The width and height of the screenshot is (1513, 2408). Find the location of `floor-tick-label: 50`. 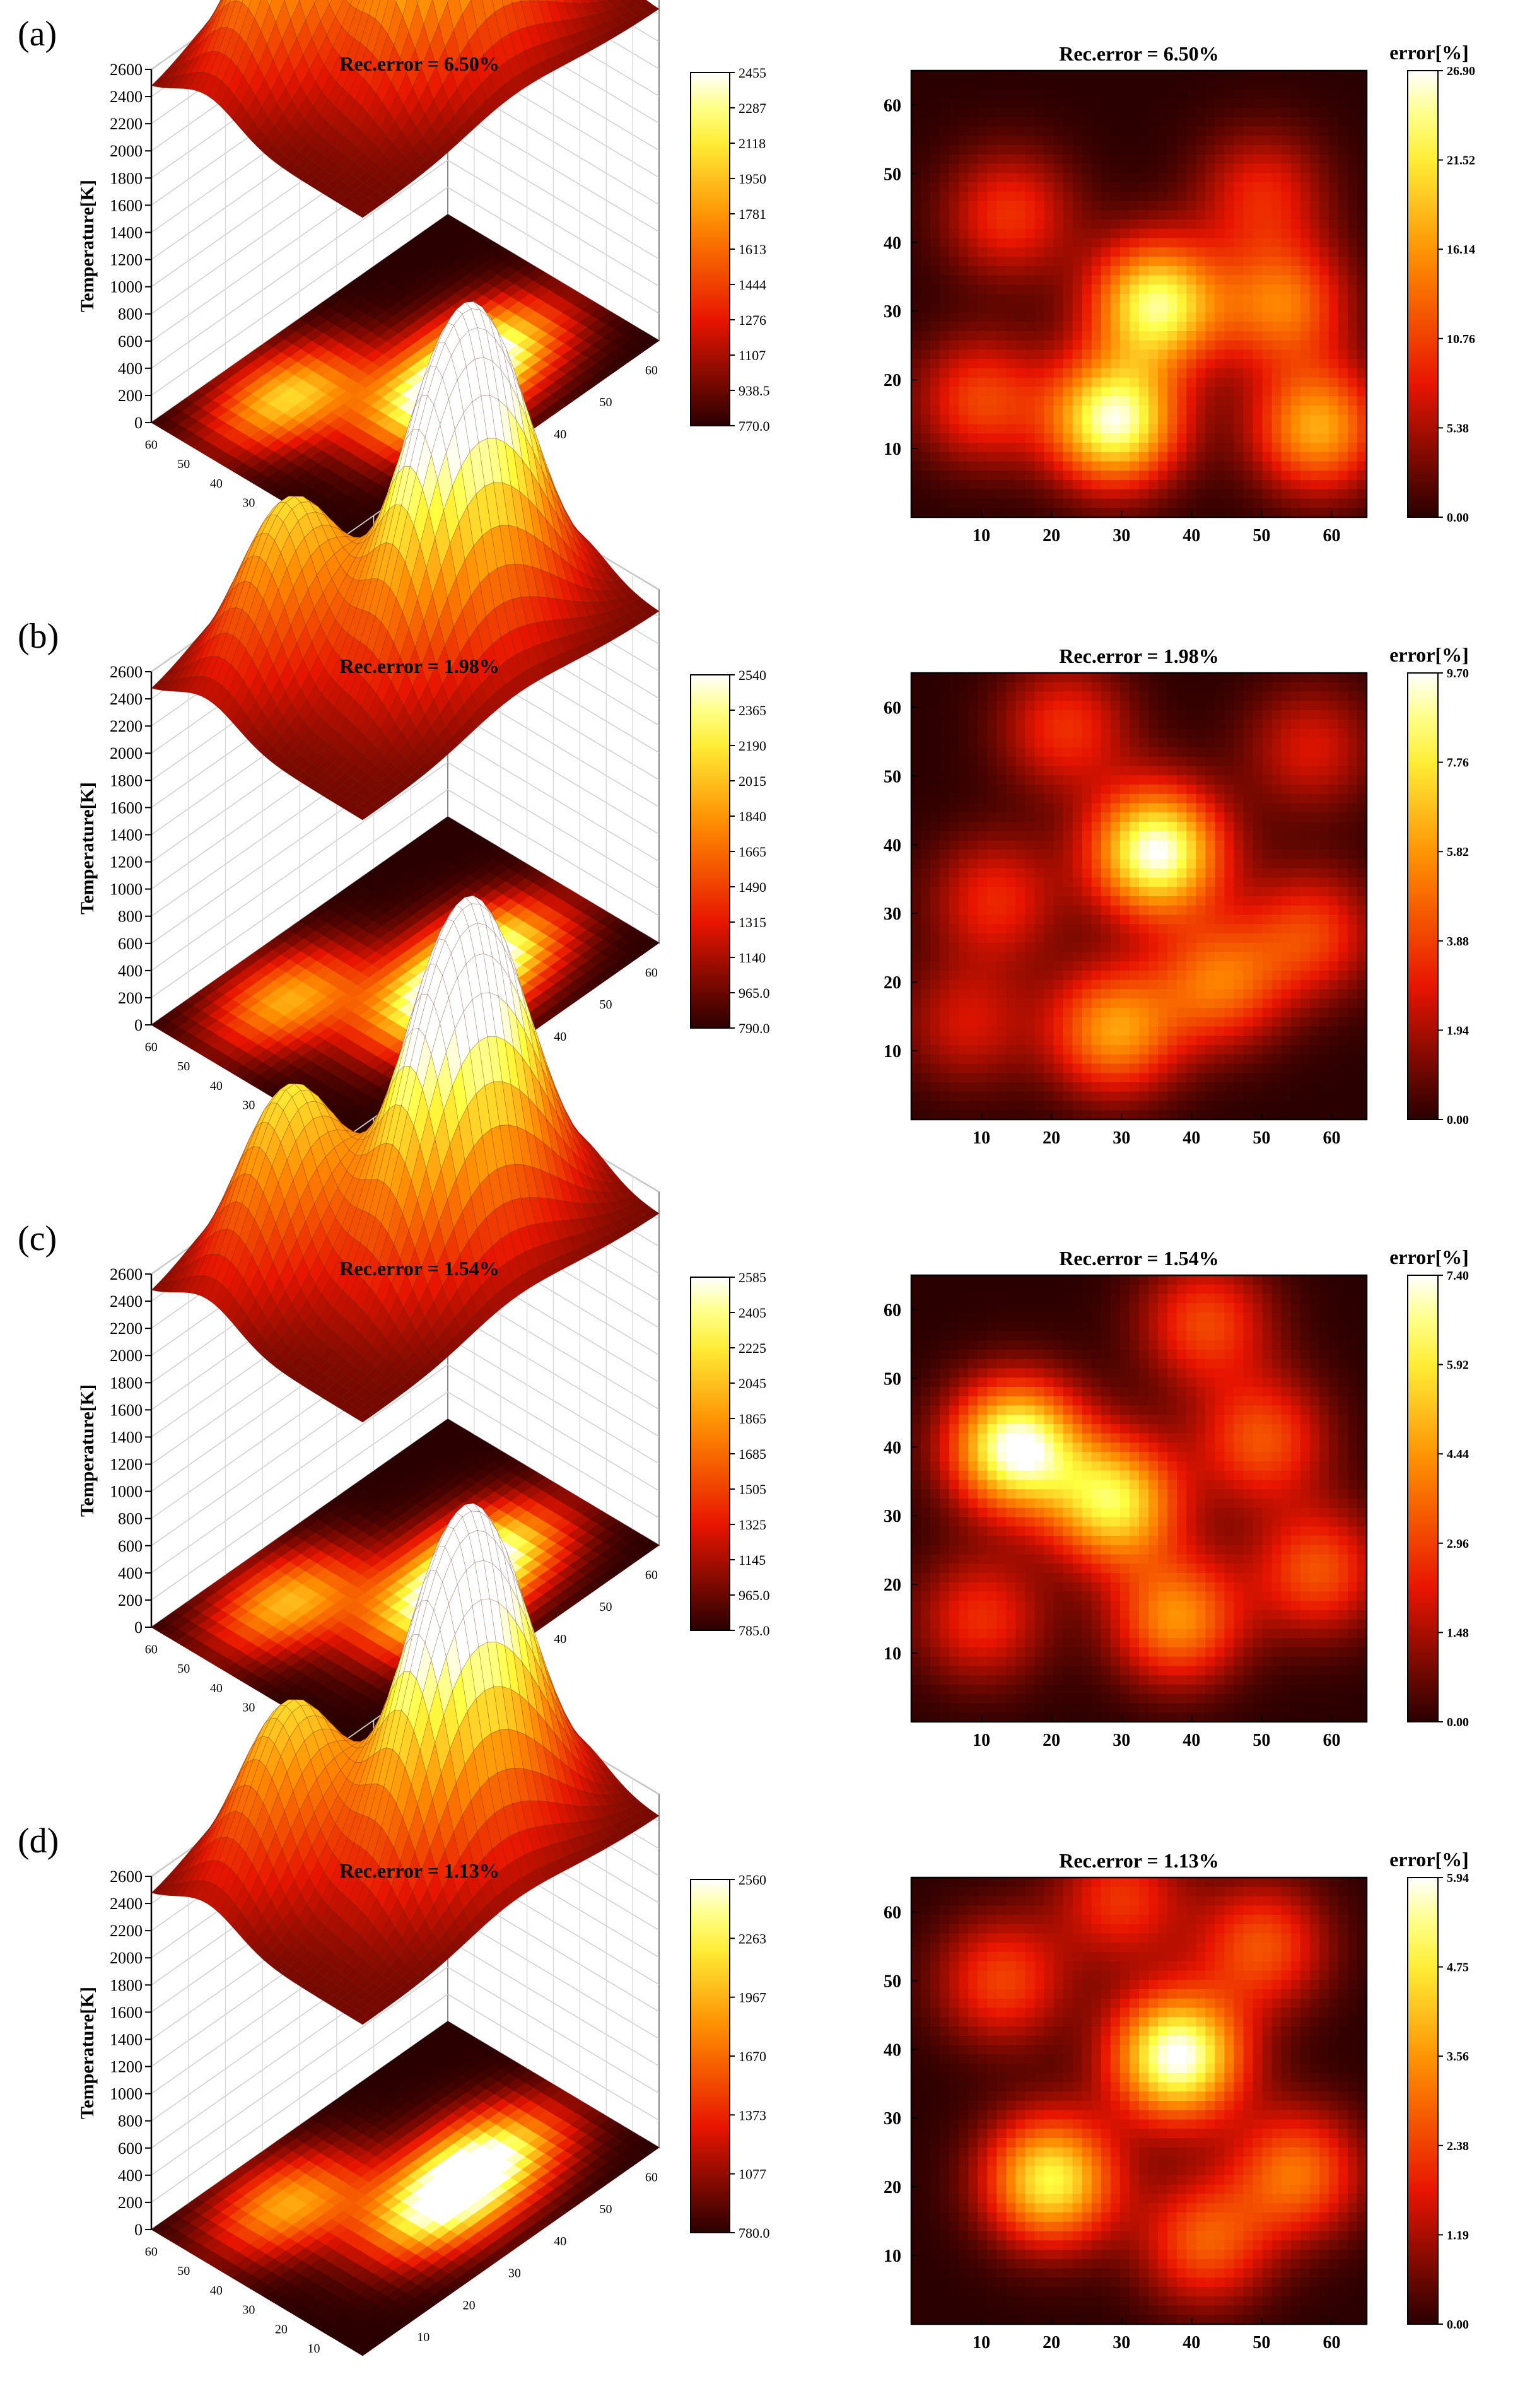

floor-tick-label: 50 is located at coordinates (606, 402).